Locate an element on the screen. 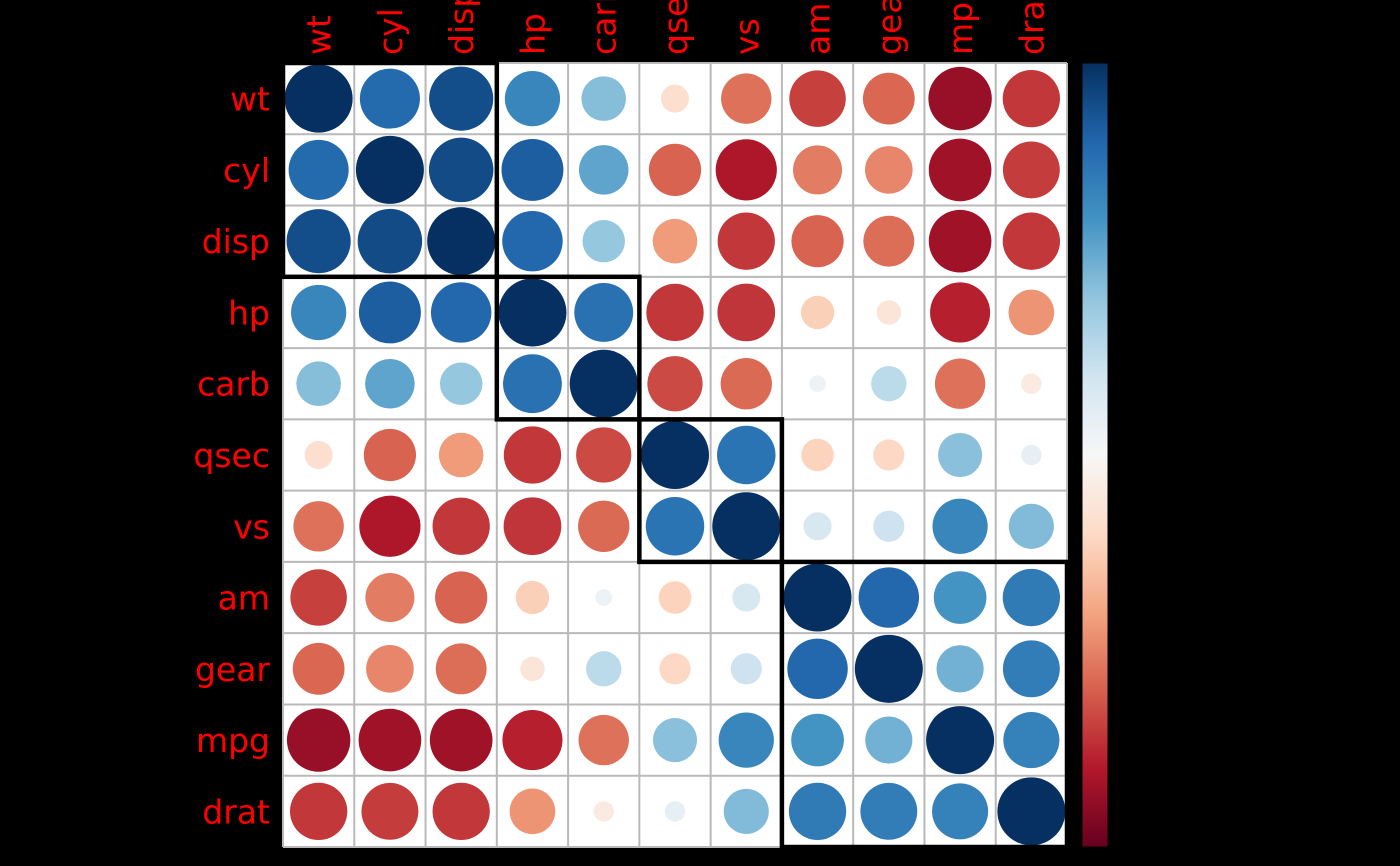 This screenshot has height=866, width=1400. correlation-circle-cyl-drat is located at coordinates (1031, 170).